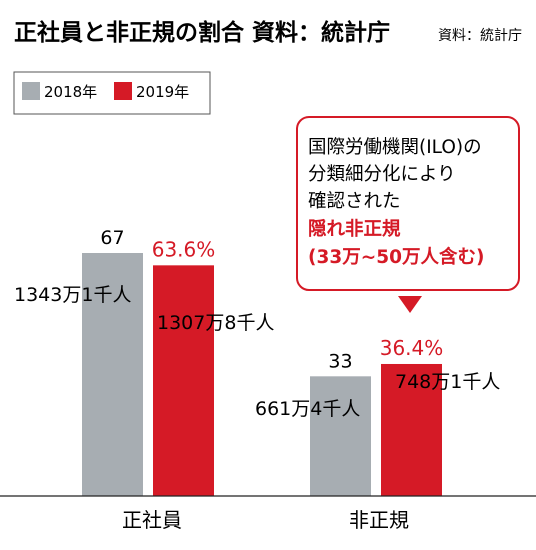  What do you see at coordinates (215, 323) in the screenshot?
I see `count-label: 1307万8千人` at bounding box center [215, 323].